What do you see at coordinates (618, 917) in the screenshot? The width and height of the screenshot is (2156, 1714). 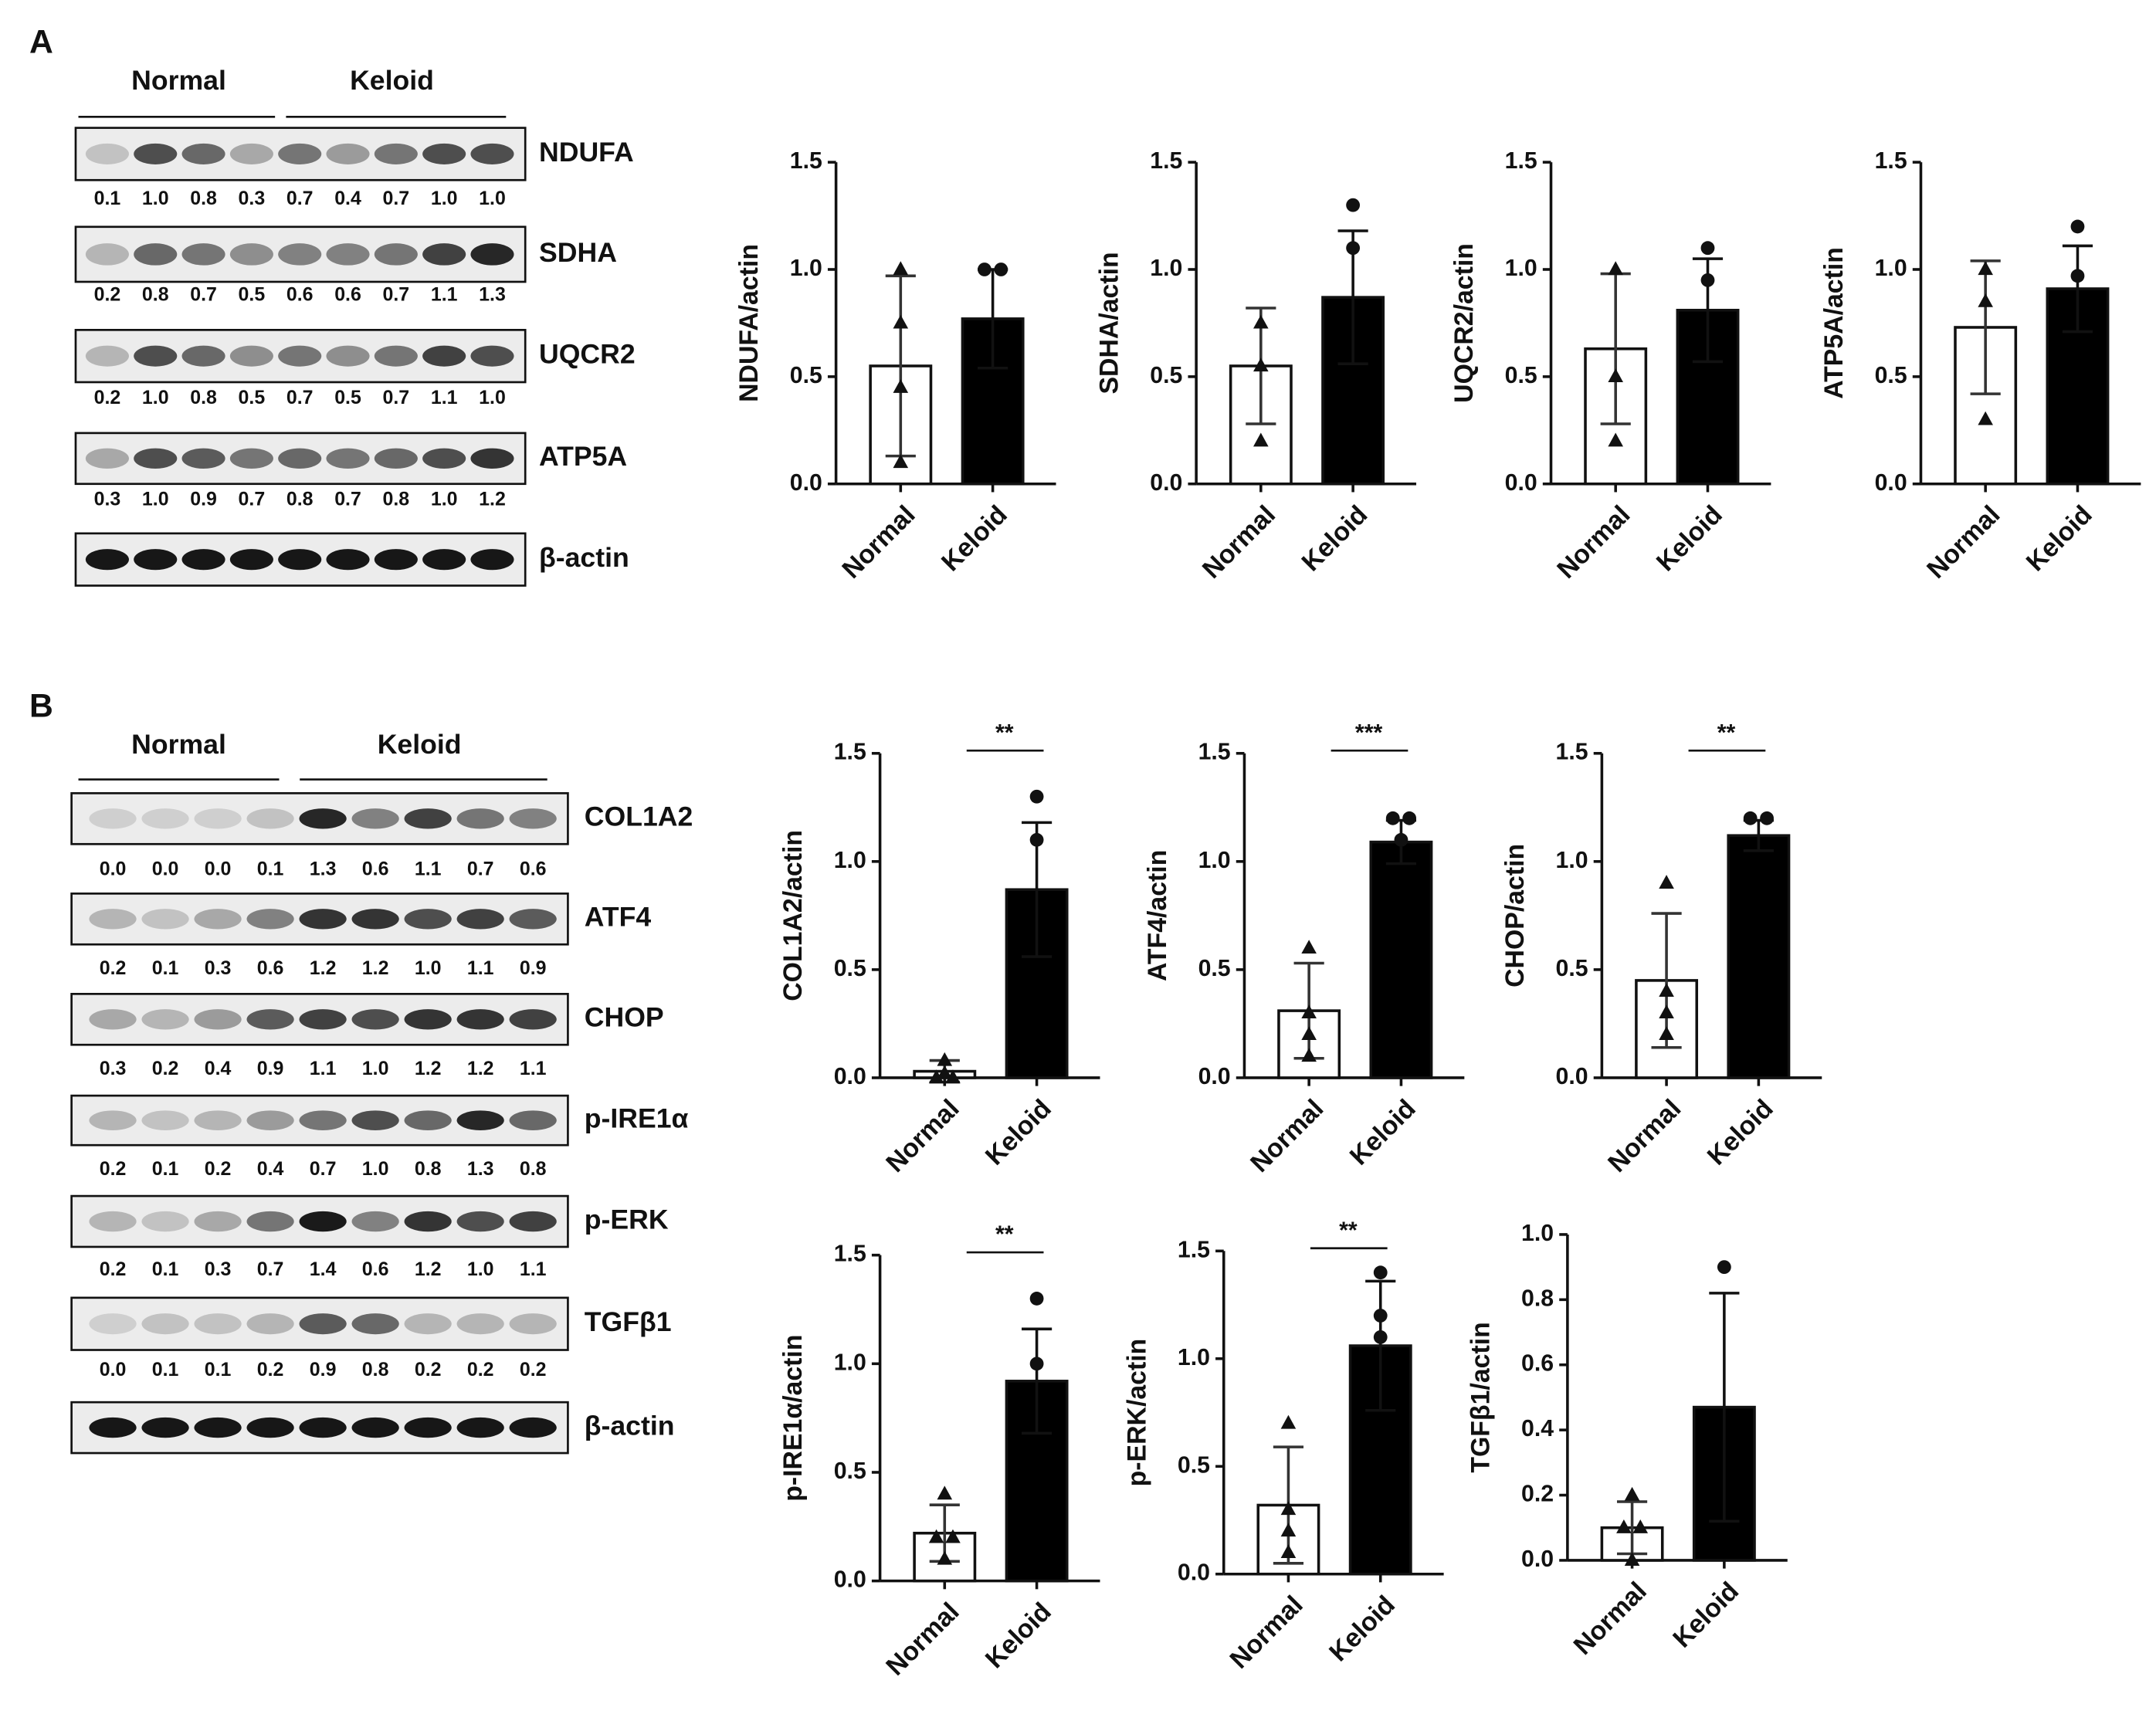 I see `row-label: ATF4` at bounding box center [618, 917].